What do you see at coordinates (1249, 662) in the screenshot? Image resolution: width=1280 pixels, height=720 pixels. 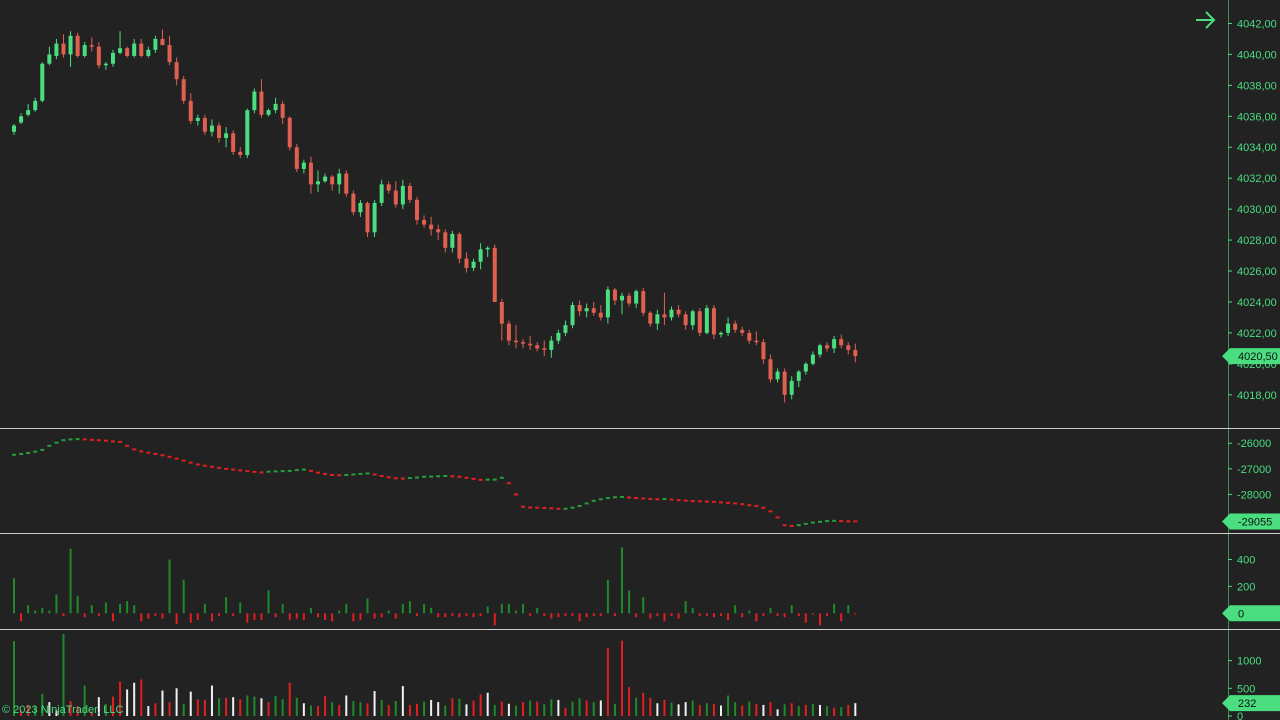 I see `axis-tick-label: 1000` at bounding box center [1249, 662].